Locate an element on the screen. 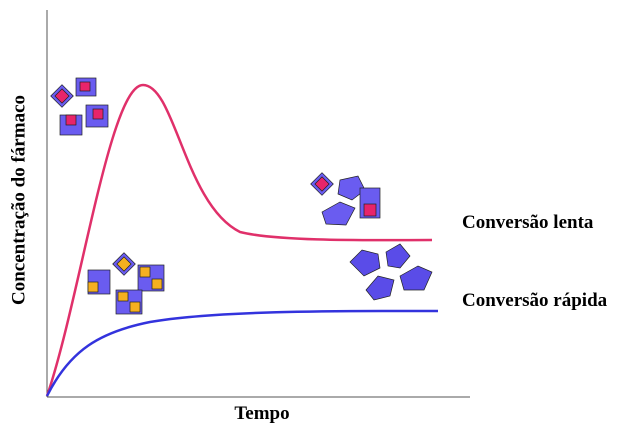 The width and height of the screenshot is (642, 429). curve-label: Conversão rápida is located at coordinates (535, 300).